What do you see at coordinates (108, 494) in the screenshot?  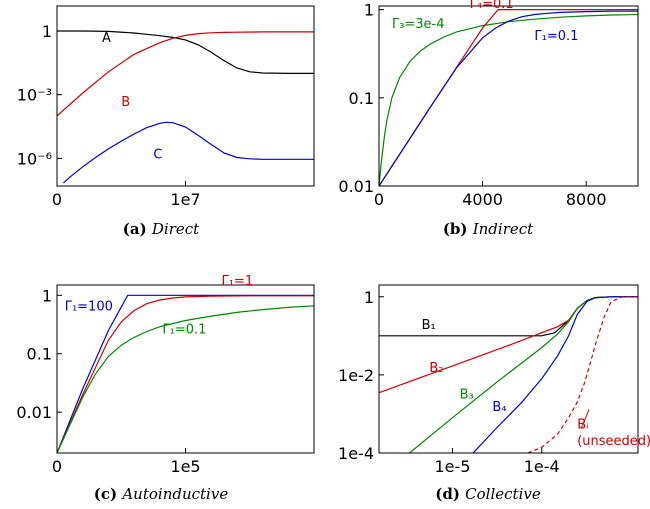 I see `caption-label-c: (c)` at bounding box center [108, 494].